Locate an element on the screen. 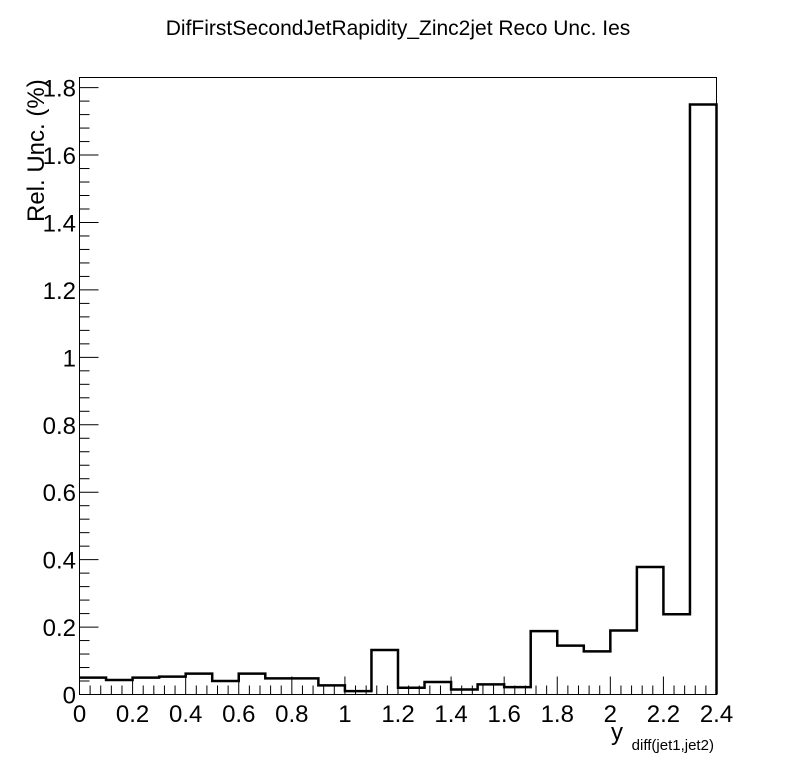  y-tick-label: 1 is located at coordinates (69, 358).